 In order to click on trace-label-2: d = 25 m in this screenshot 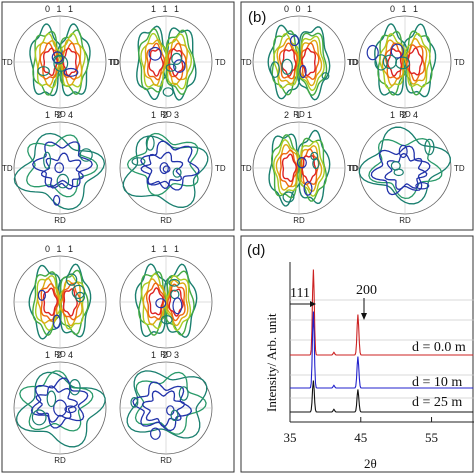, I will do `click(437, 402)`.